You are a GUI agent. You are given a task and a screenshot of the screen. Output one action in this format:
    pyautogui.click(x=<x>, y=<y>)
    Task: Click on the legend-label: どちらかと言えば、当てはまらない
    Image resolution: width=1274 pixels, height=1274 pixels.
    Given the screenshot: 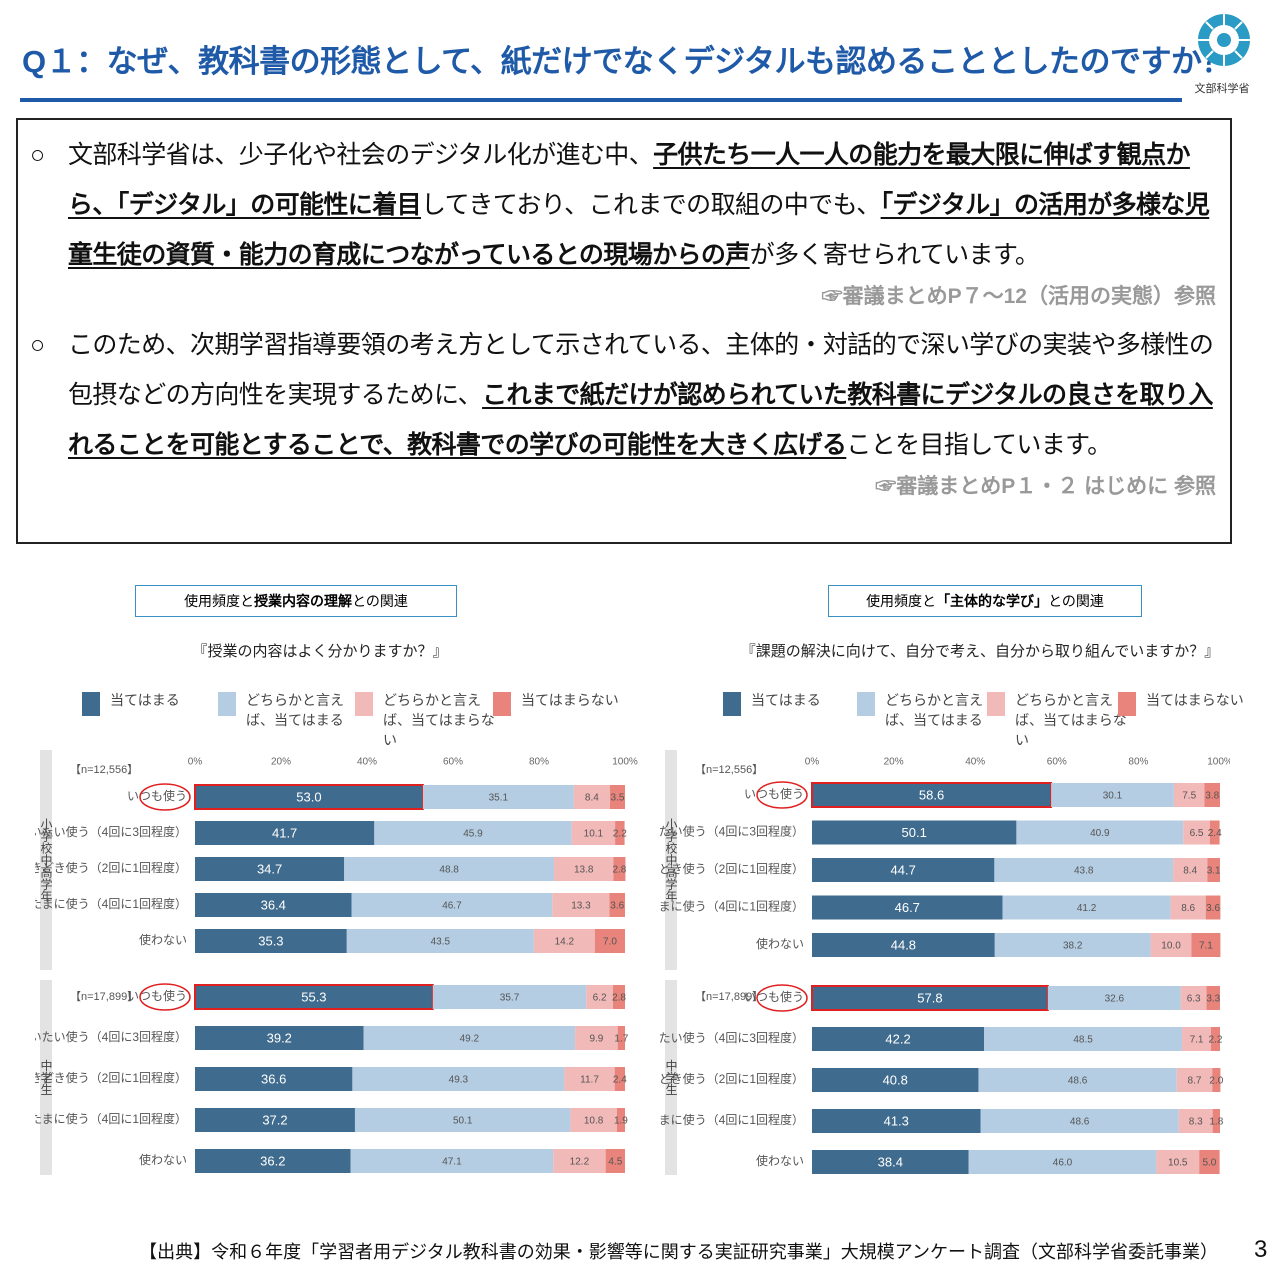 What is the action you would take?
    pyautogui.click(x=439, y=720)
    